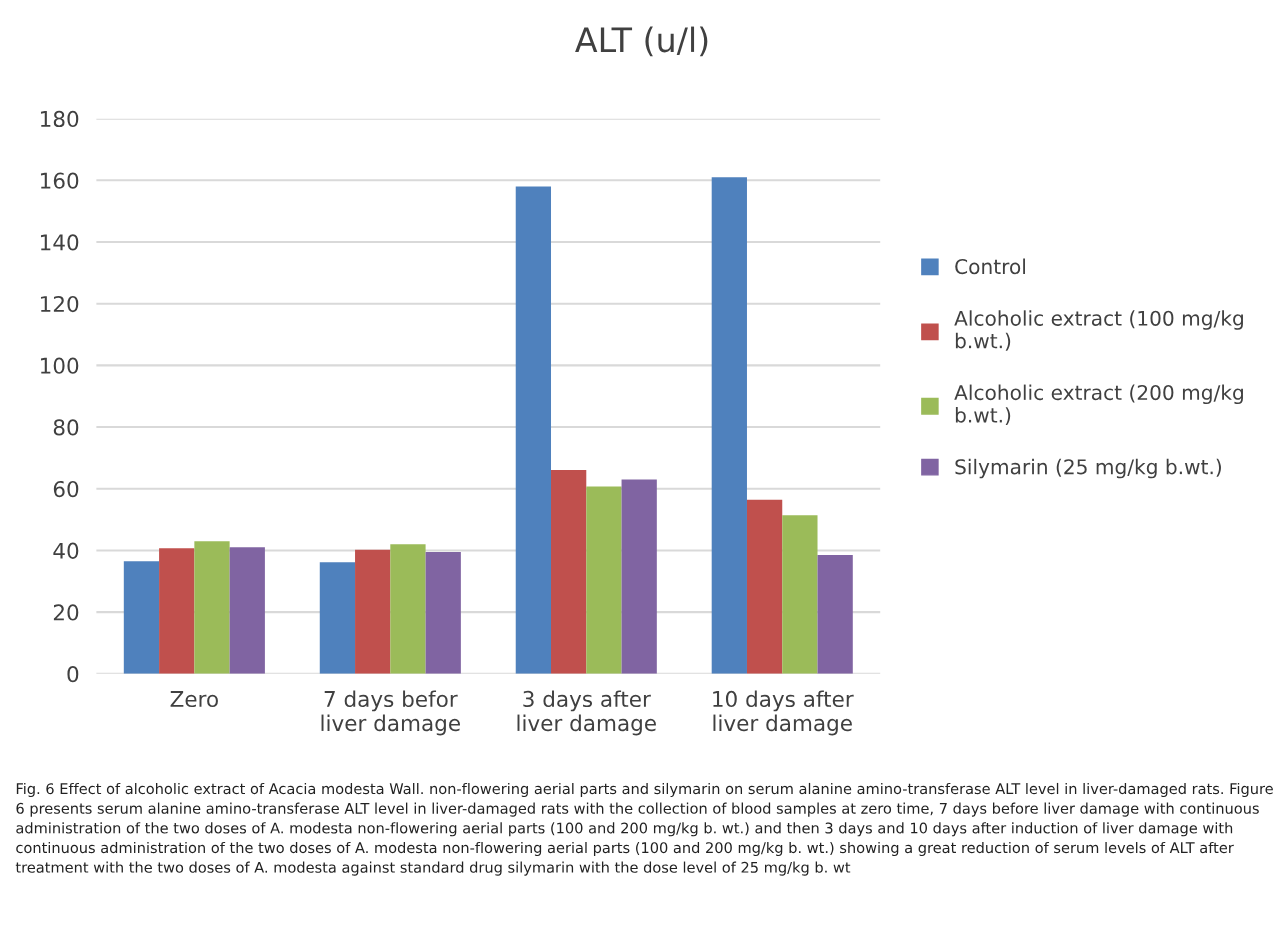 This screenshot has width=1285, height=949. What do you see at coordinates (644, 829) in the screenshot?
I see `caption: Fig. 6 Effect of alcoholic extract of Acacia modesta Wall. non-flowering aerial parts and silymarin on serum alanine amino-transferase ALT level in liver-damaged rats. Figure 6 presents serum alanine amino-transferase ALT level in liver-damaged rats with the collection of blood samples at zero time, 7 days before liver damage with continuous administration of the two doses of A. modesta non-flowering aerial parts (100 and 200 mg/kg b. wt.) and then 3 days and 10 days after induction of liver damage with continuous administration of the two doses of A. modesta non-flowering aerial parts (100 and 200 mg/kg b. wt.) showing a great reduction of serum levels of ALT after treatment with the two doses of A. modesta against standard drug silymarin with the dose level of 25 mg/kg b. wt` at bounding box center [644, 829].